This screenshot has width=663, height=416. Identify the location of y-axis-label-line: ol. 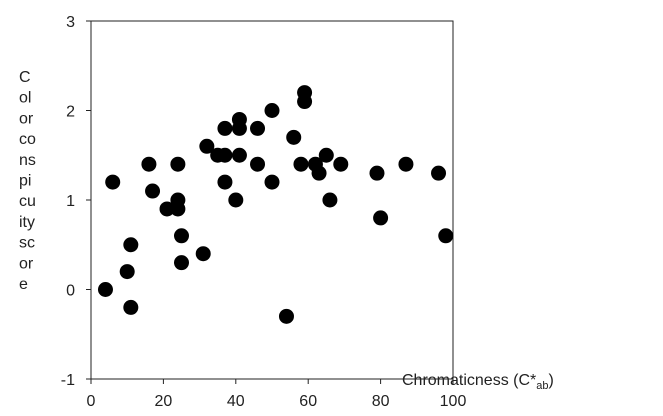
(25, 98).